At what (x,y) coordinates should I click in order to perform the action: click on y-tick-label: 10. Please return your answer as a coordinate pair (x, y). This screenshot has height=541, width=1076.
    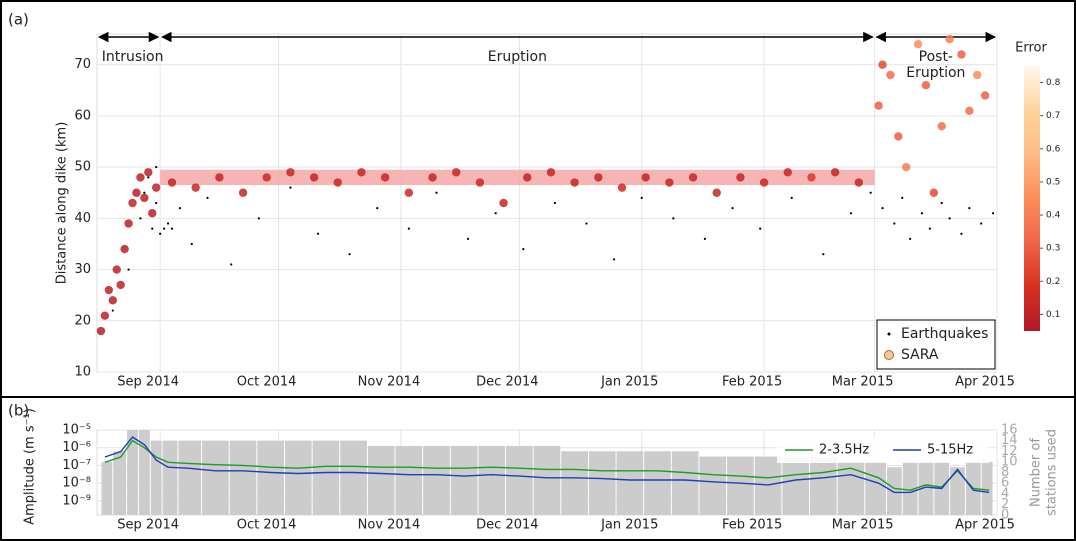
    Looking at the image, I should click on (82, 372).